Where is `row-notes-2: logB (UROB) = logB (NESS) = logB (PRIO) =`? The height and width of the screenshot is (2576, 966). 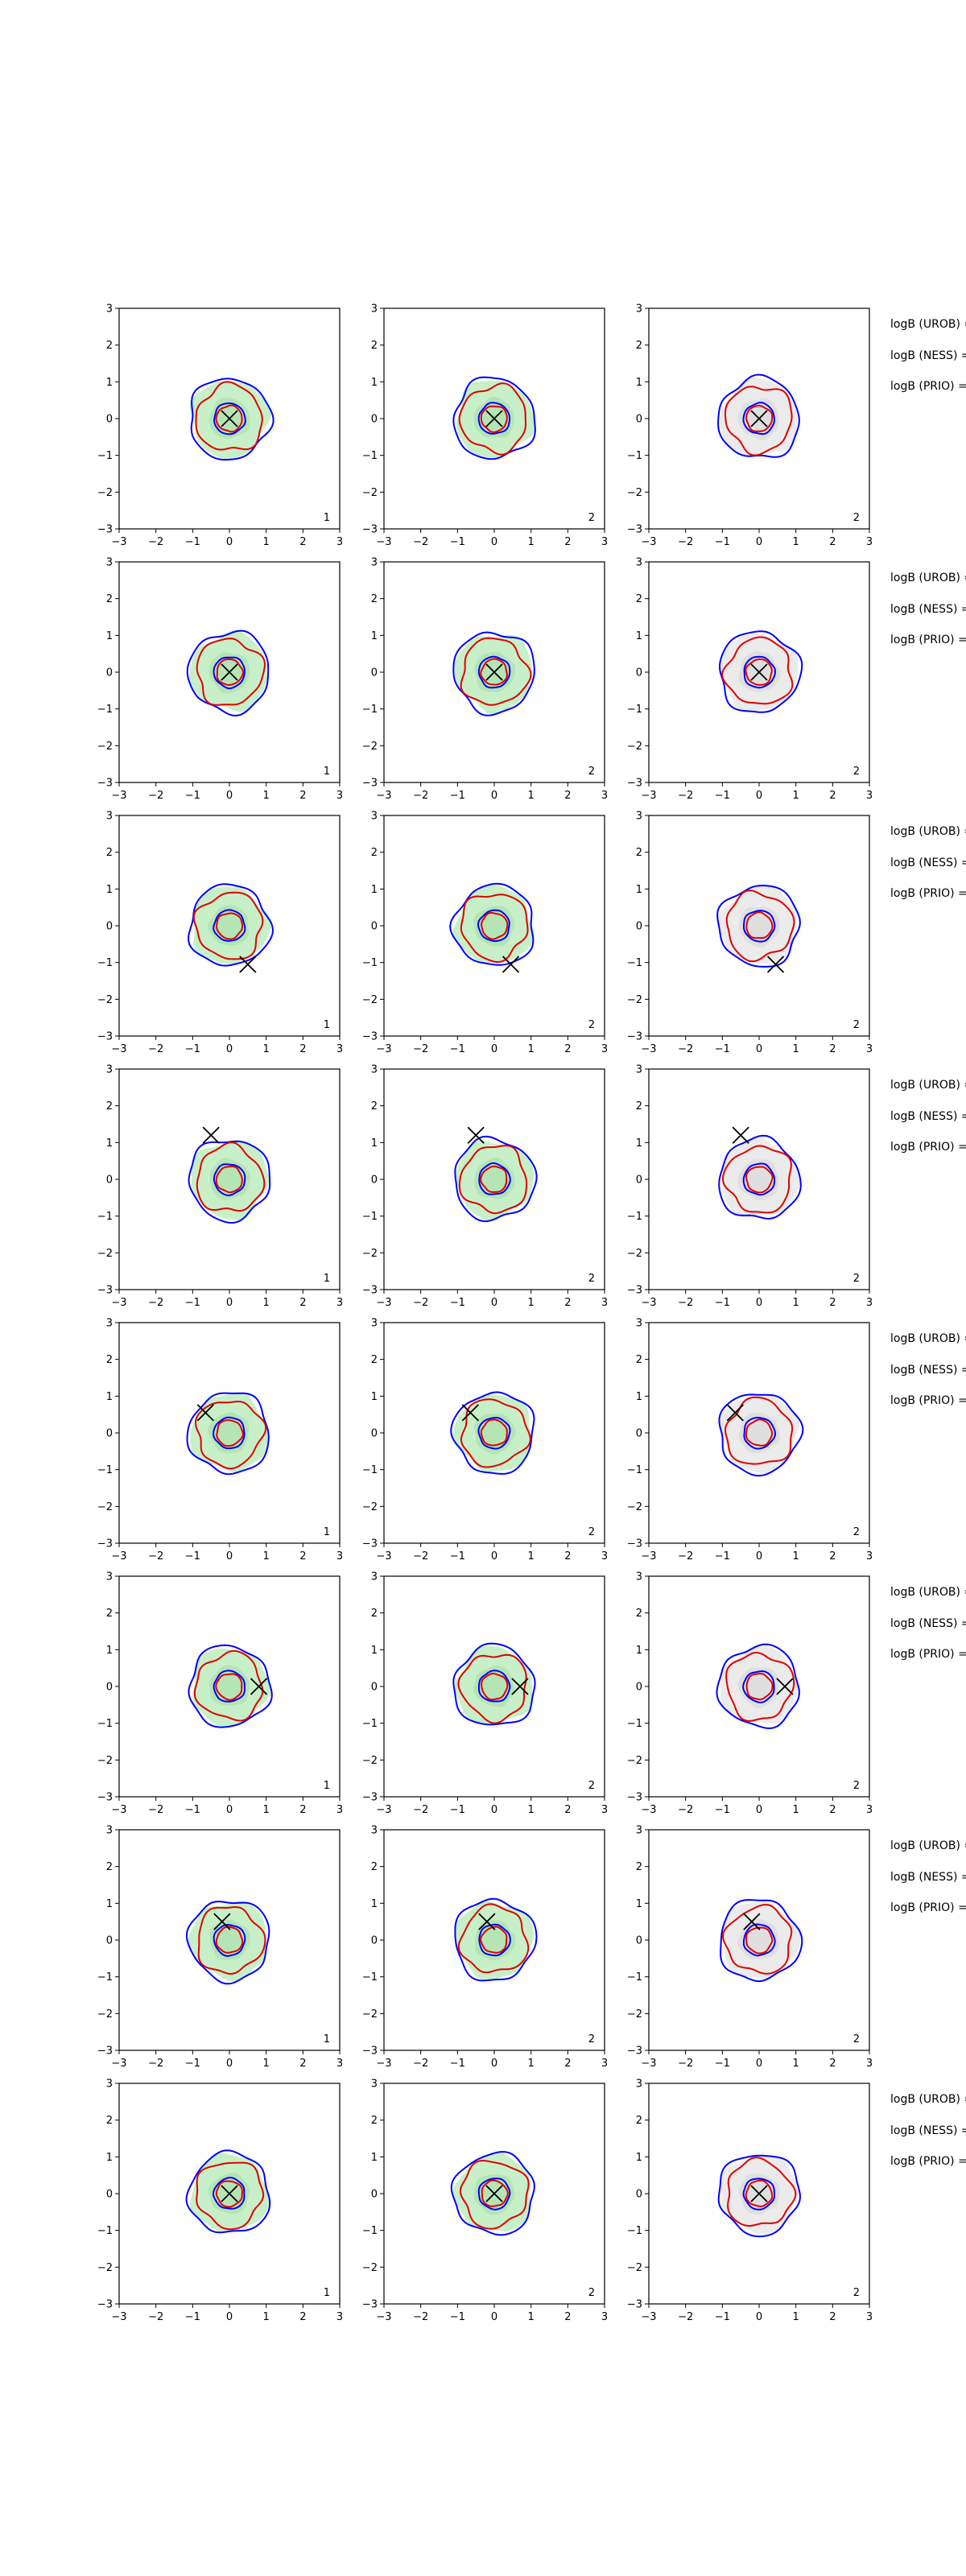
row-notes-2: logB (UROB) = logB (NESS) = logB (PRIO) = is located at coordinates (928, 862).